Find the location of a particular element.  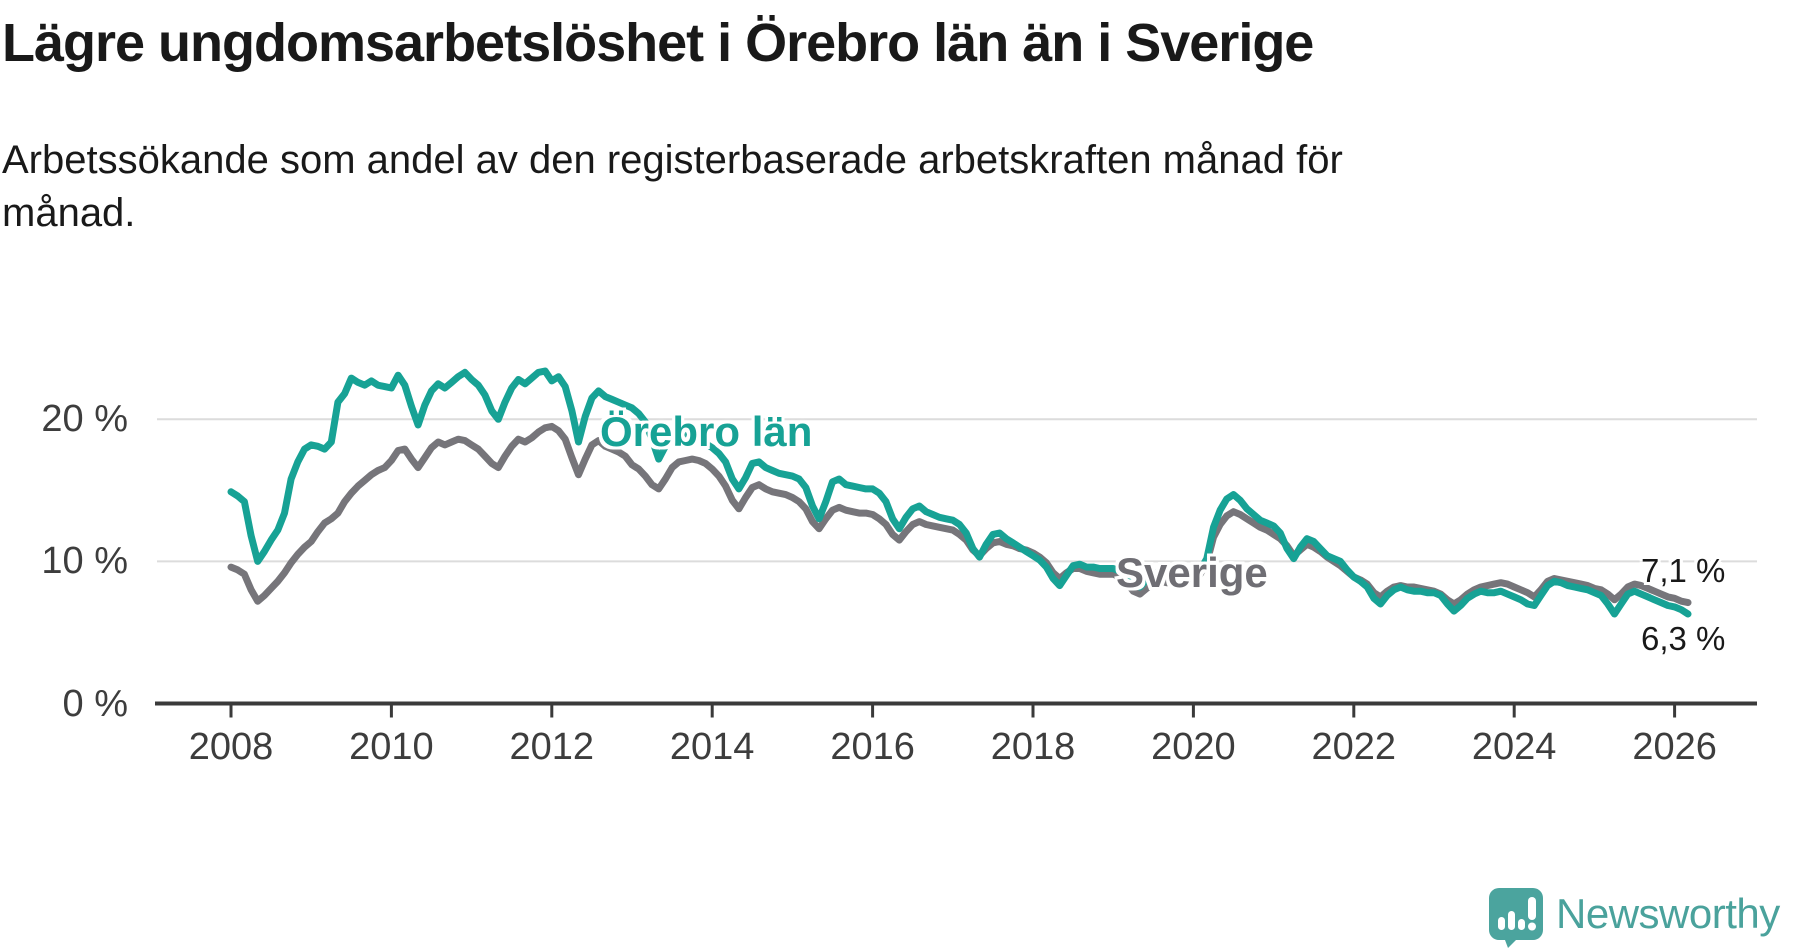

x-tick-label-2010: 2010 is located at coordinates (391, 747).